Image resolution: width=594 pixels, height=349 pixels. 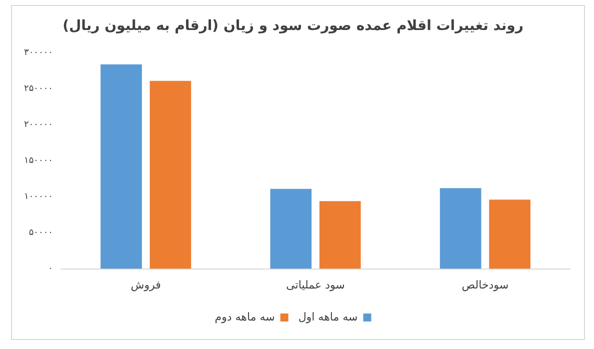 I want to click on y-tick-label: ۱۰۰۰۰۰, so click(x=39, y=197).